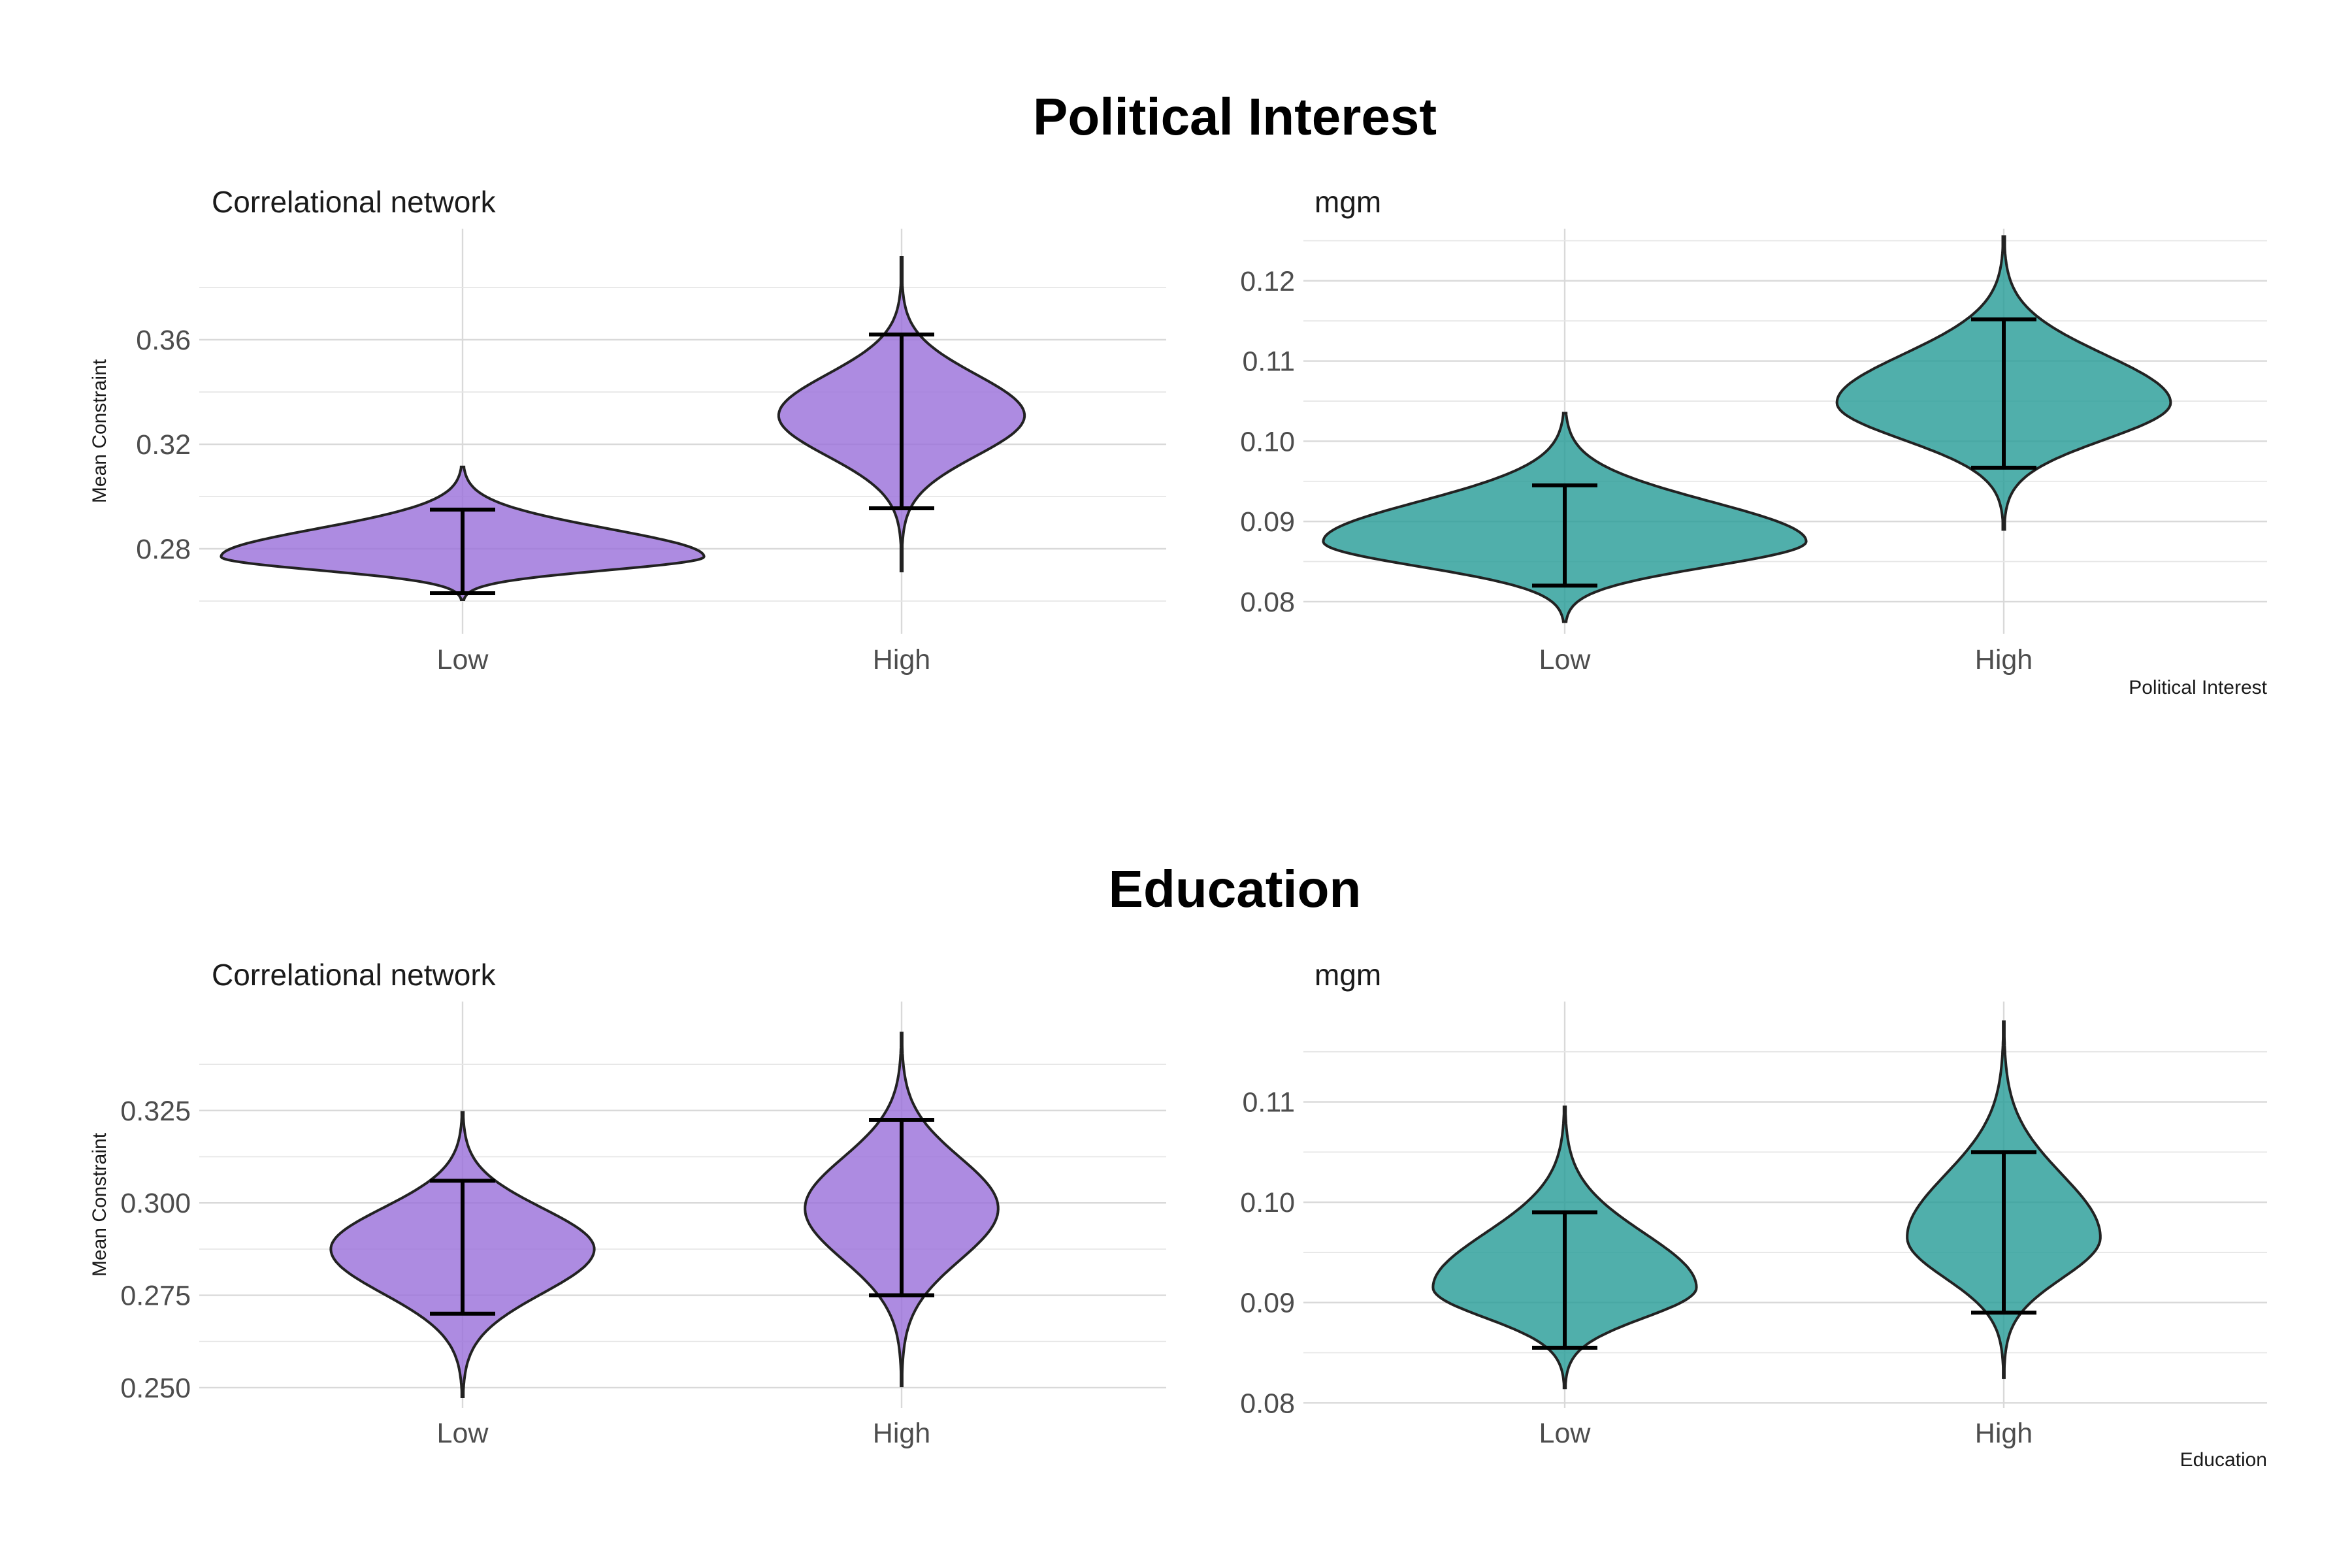 The height and width of the screenshot is (1568, 2352). I want to click on row-title-education: Education, so click(1235, 889).